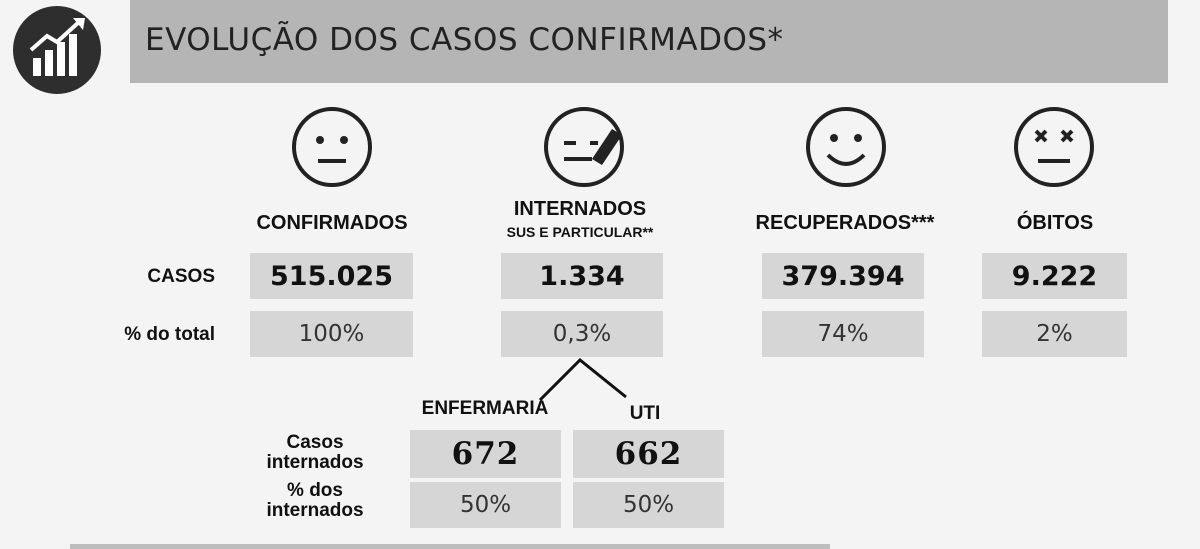  What do you see at coordinates (315, 452) in the screenshot?
I see `row-label-casos-internados: Casos internados` at bounding box center [315, 452].